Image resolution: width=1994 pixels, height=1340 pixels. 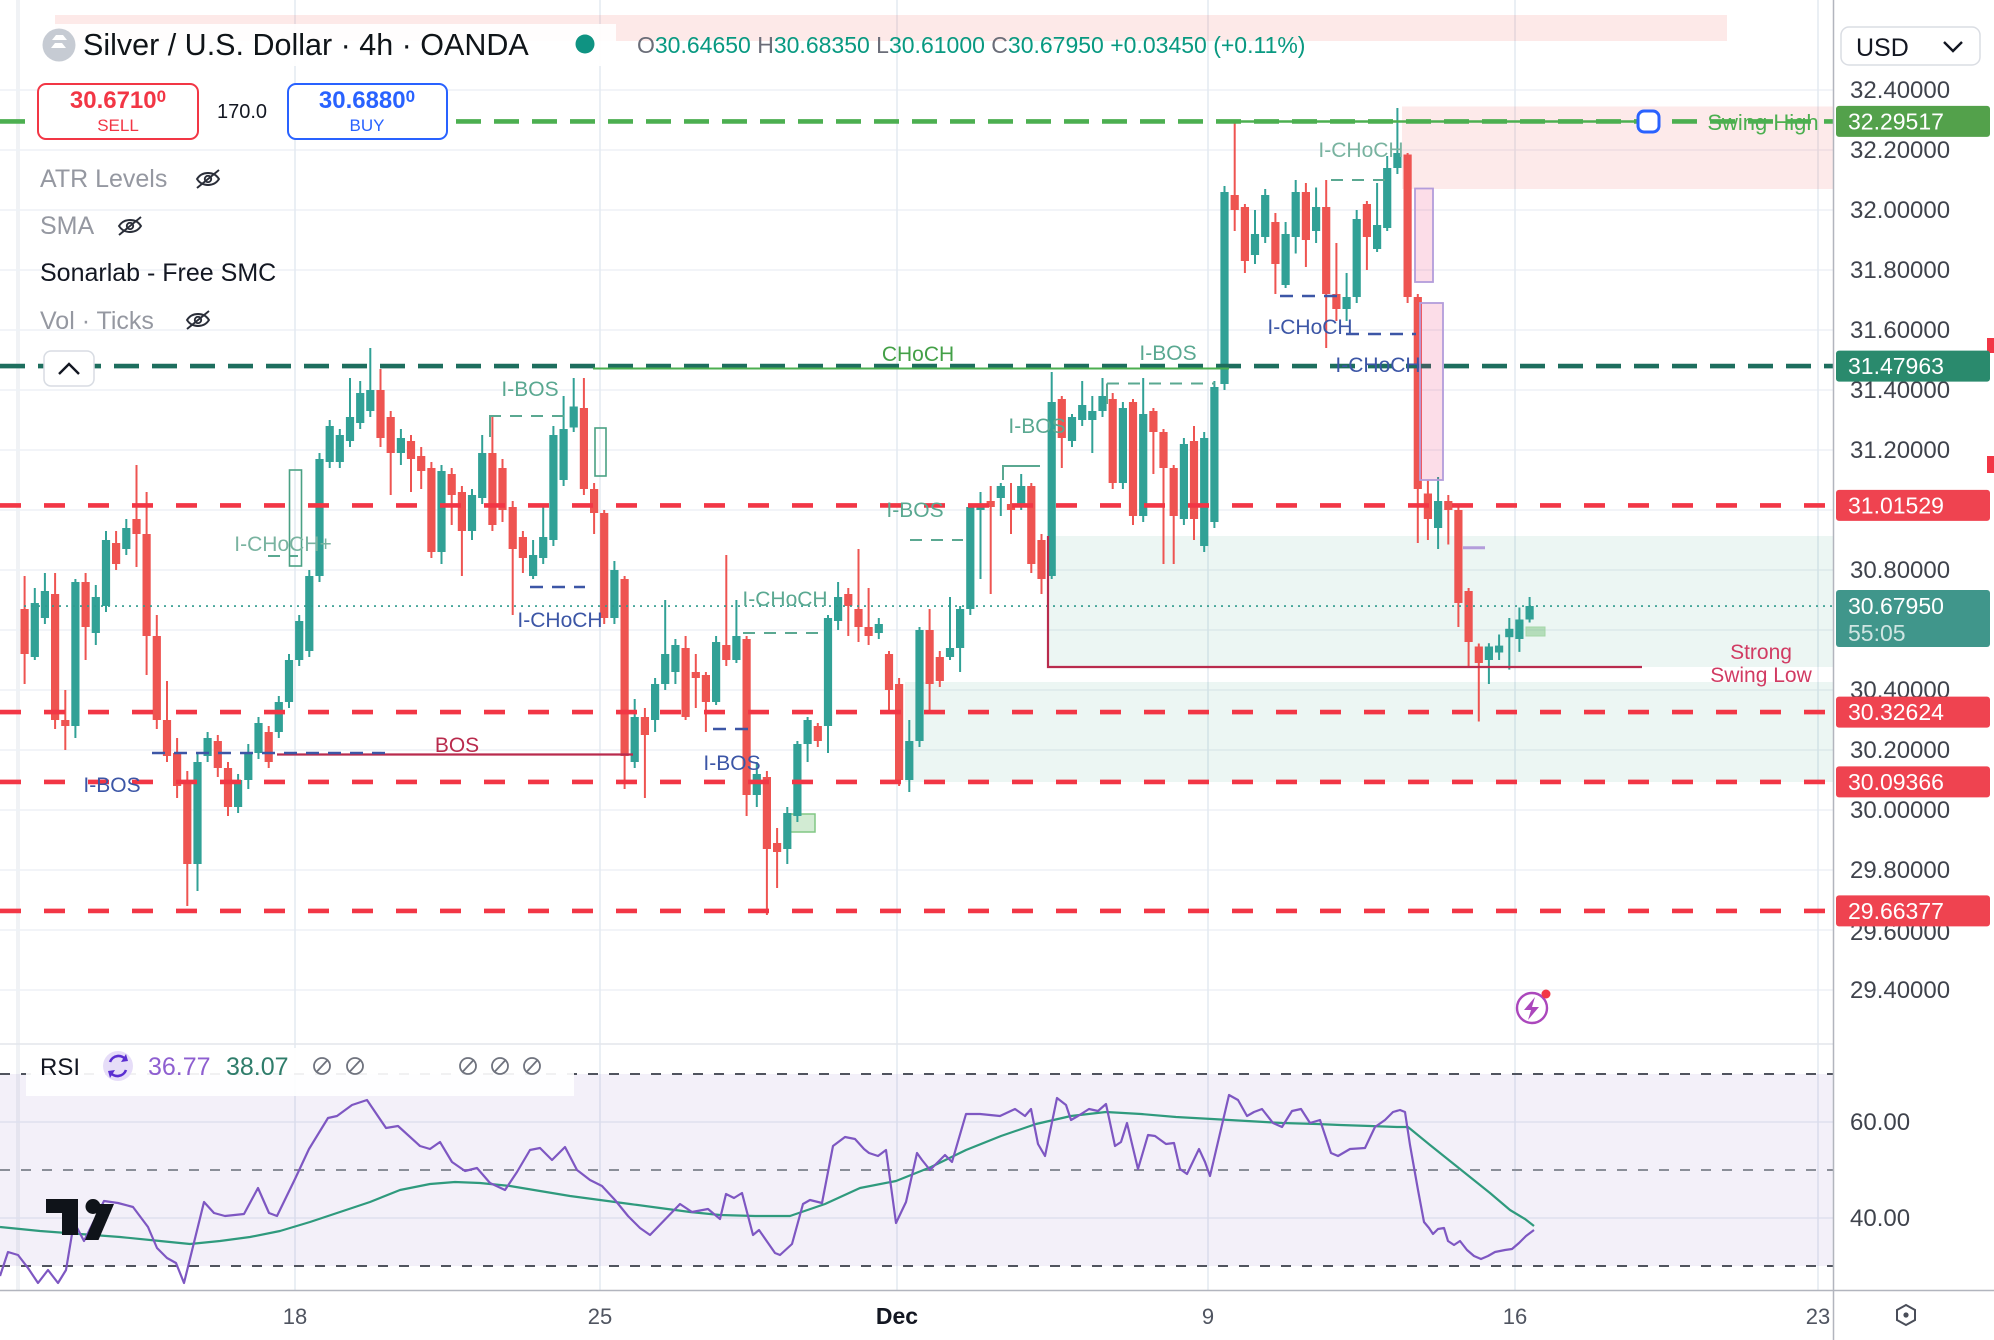 What do you see at coordinates (367, 100) in the screenshot?
I see `svg-text: 30.68800` at bounding box center [367, 100].